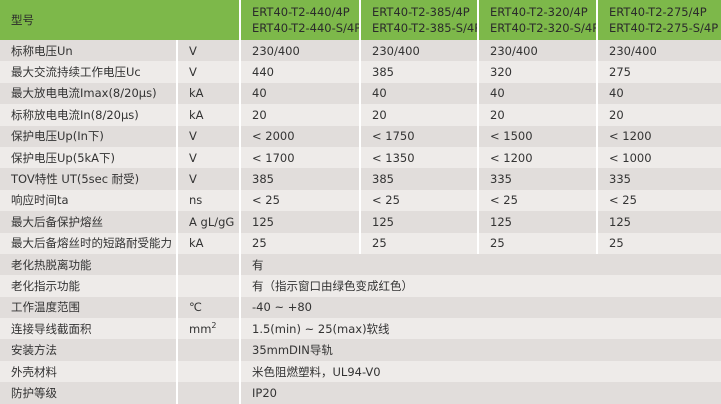 This screenshot has height=404, width=721. What do you see at coordinates (480, 329) in the screenshot?
I see `param-value: 1.5(min) ~ 25(max)软线` at bounding box center [480, 329].